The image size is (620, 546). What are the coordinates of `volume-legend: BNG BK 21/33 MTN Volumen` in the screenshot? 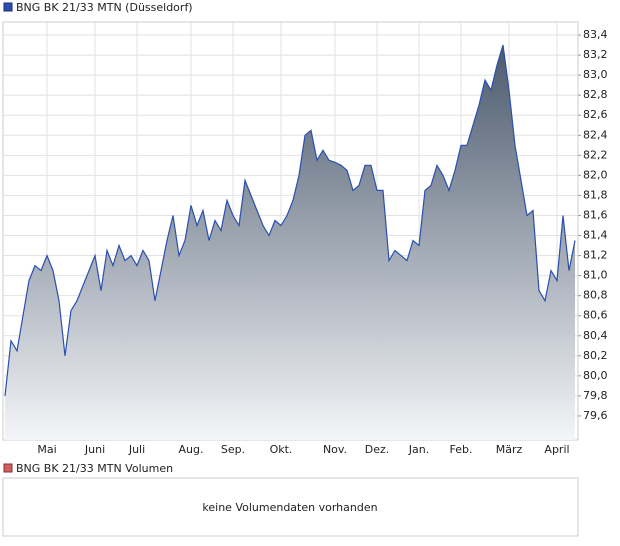 It's located at (94, 468).